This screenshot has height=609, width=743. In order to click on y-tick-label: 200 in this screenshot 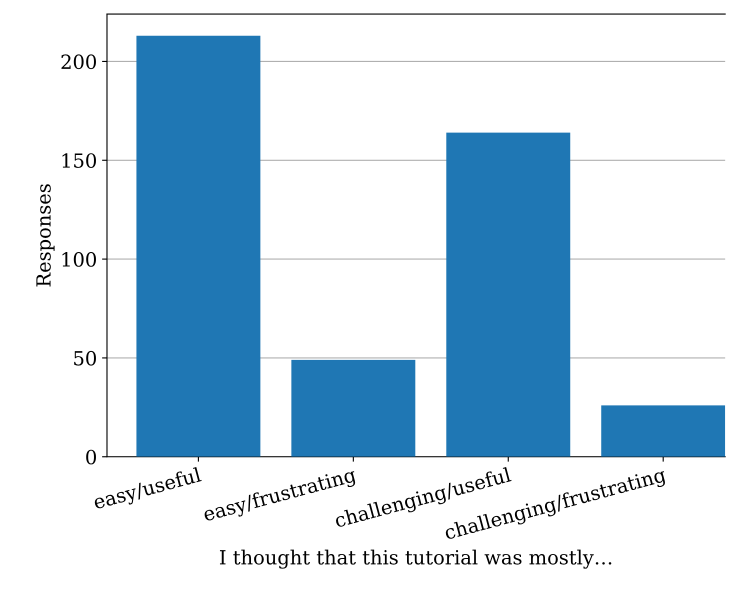, I will do `click(78, 62)`.